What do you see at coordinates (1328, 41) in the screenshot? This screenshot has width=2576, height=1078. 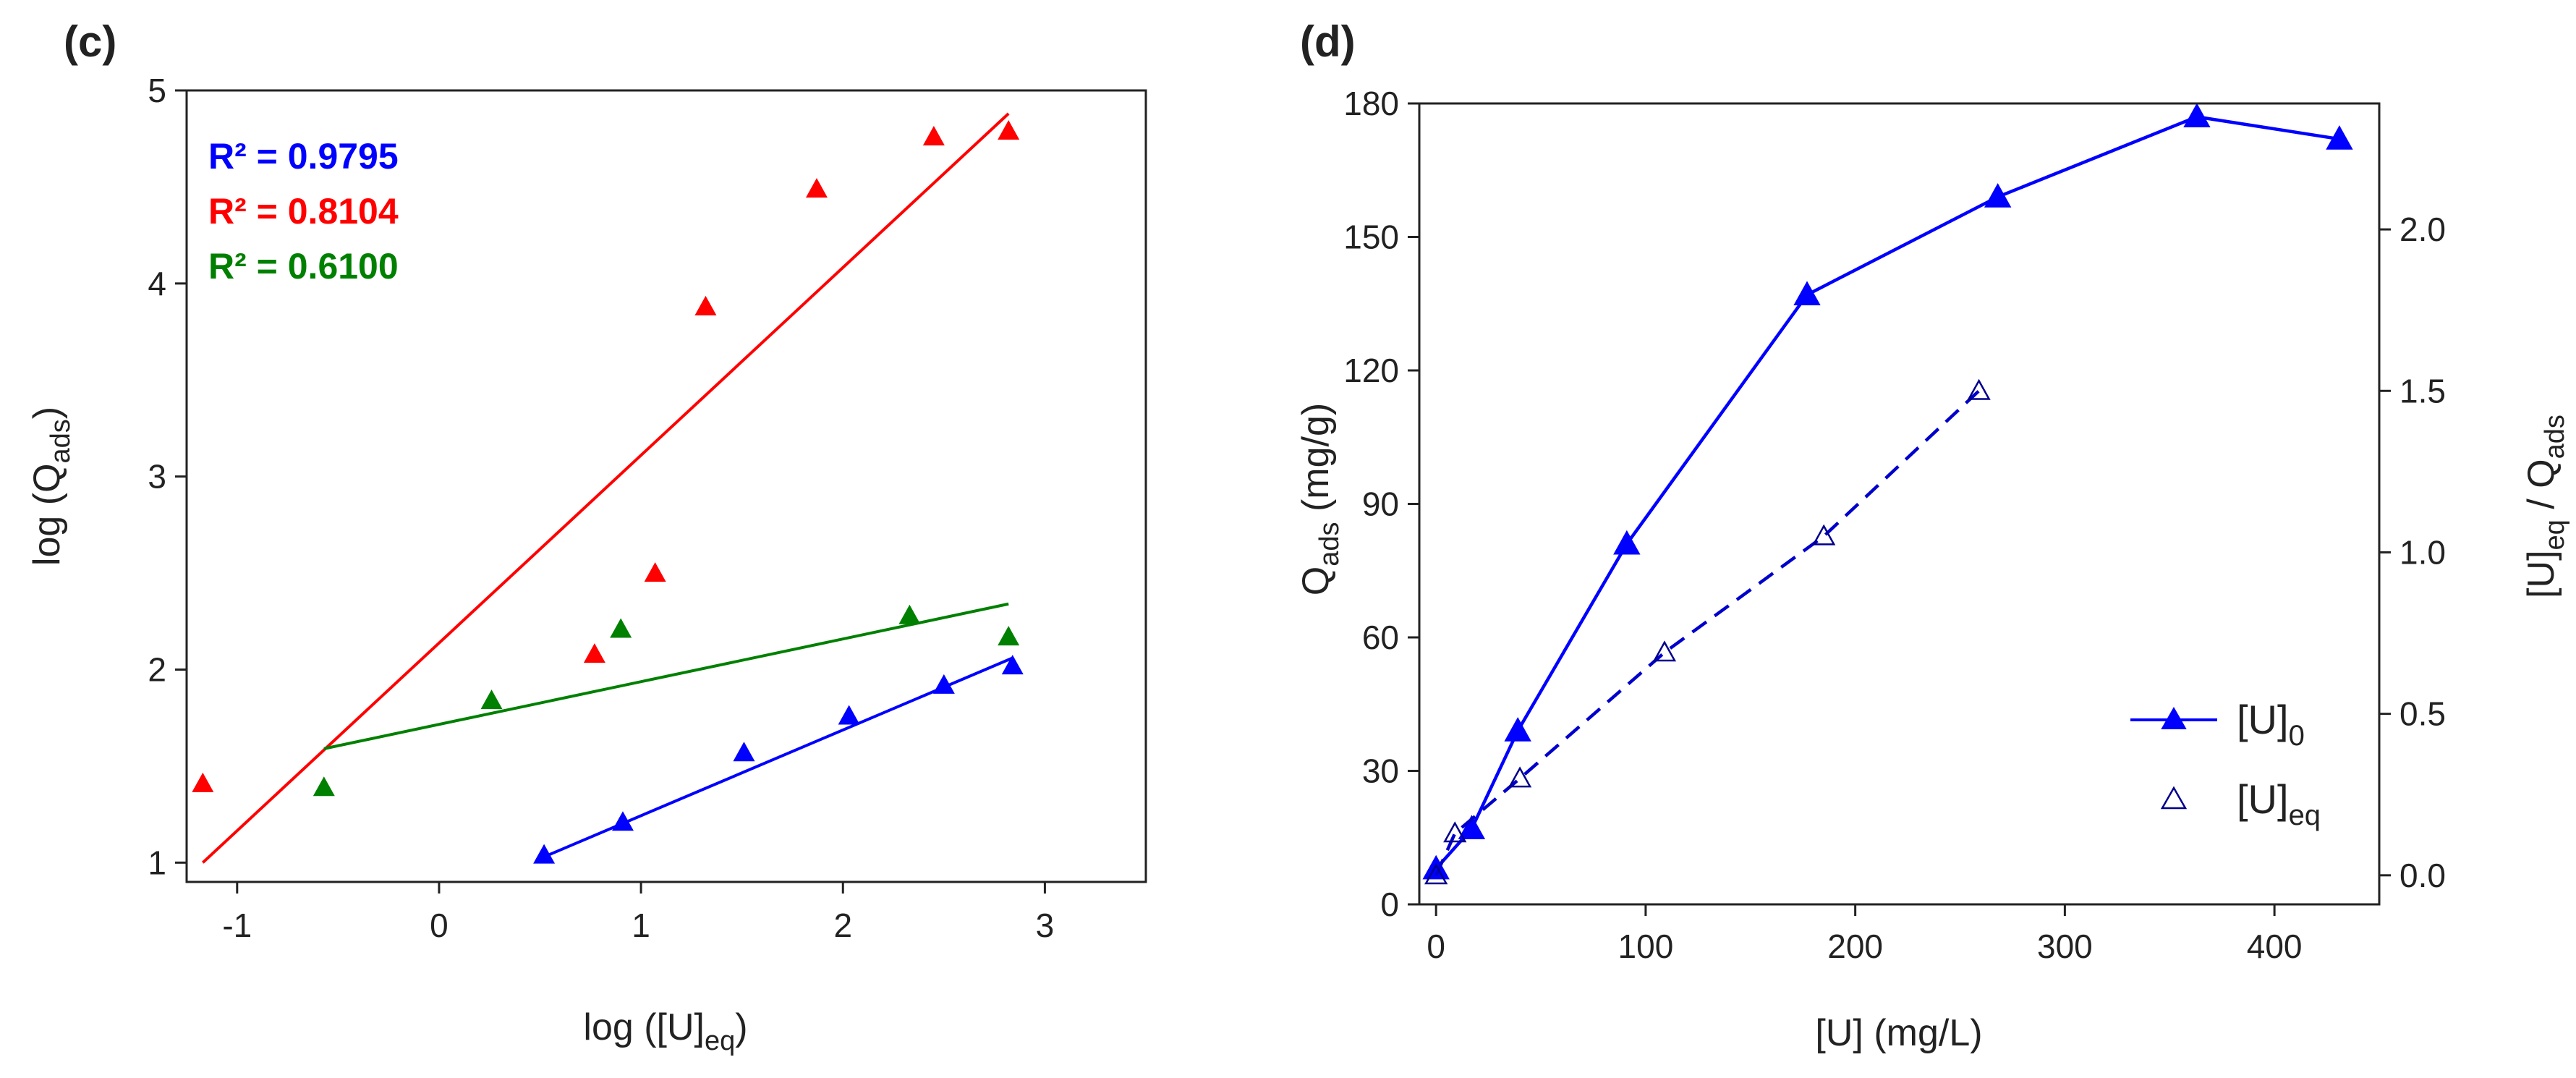 I see `panel-d-label: (d)` at bounding box center [1328, 41].